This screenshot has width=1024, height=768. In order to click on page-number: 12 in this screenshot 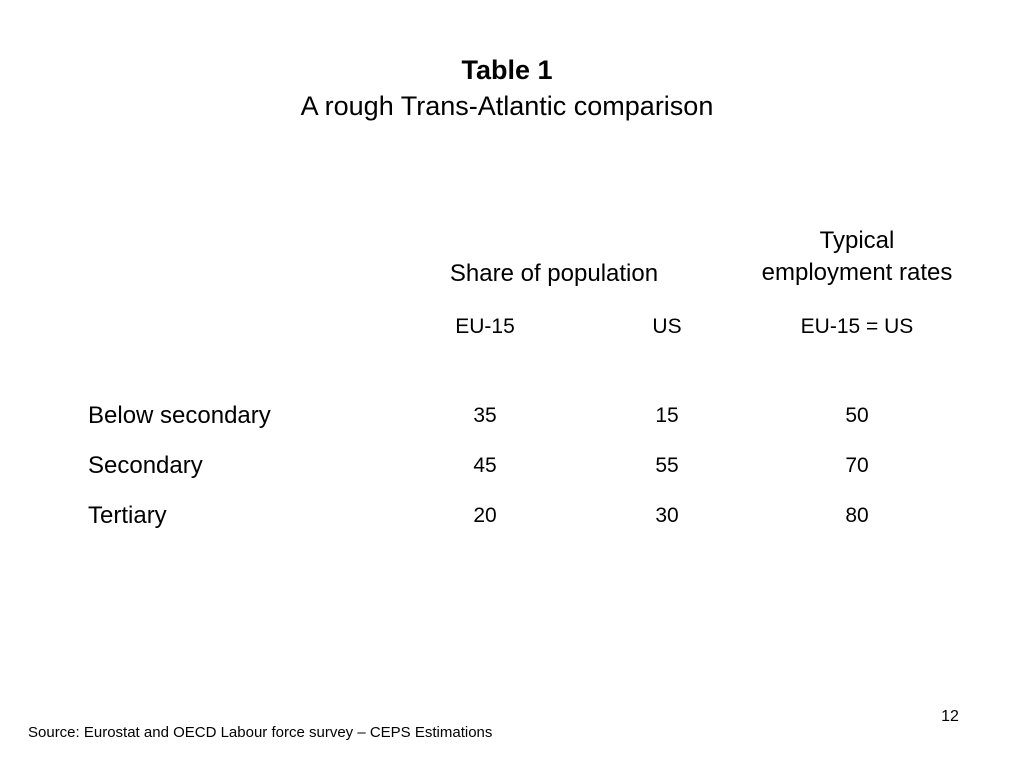, I will do `click(950, 716)`.